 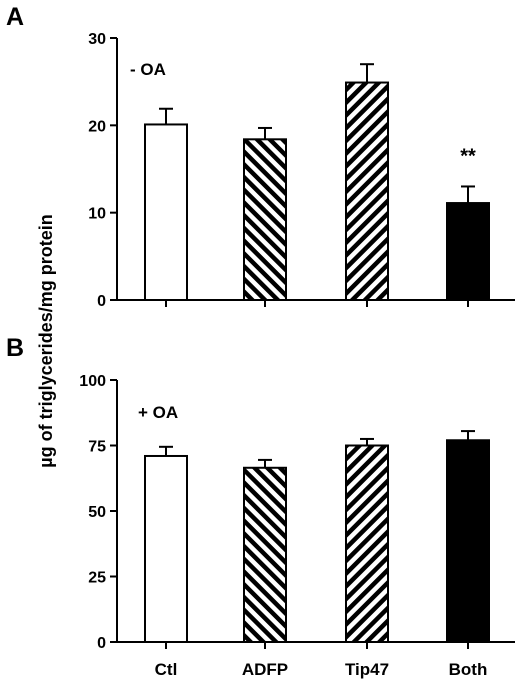 I want to click on panel-a-y-tick-label: 10, so click(x=97, y=214).